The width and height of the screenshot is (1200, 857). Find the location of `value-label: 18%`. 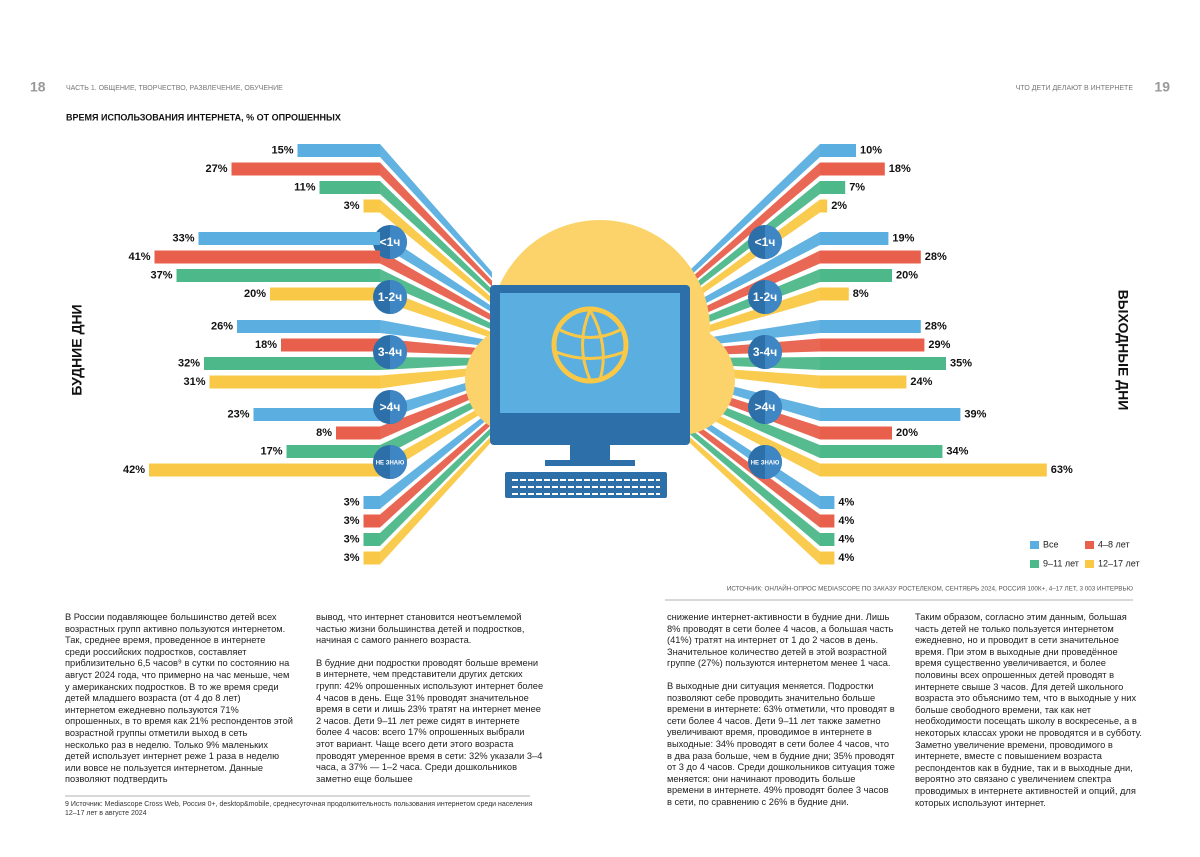

value-label: 18% is located at coordinates (900, 169).